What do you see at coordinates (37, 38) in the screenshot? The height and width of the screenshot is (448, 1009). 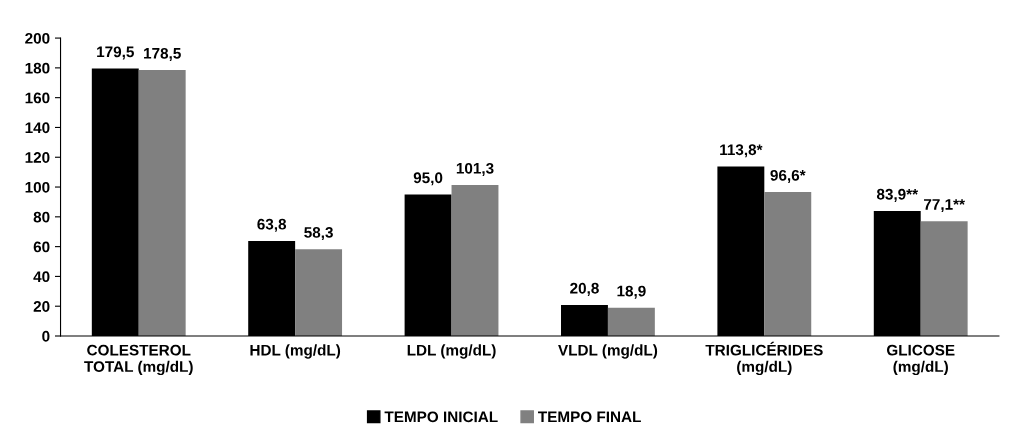 I see `y-tick-label: 200` at bounding box center [37, 38].